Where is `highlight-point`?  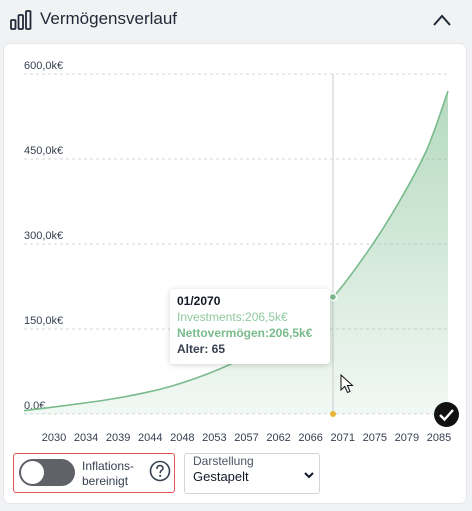
highlight-point is located at coordinates (333, 297).